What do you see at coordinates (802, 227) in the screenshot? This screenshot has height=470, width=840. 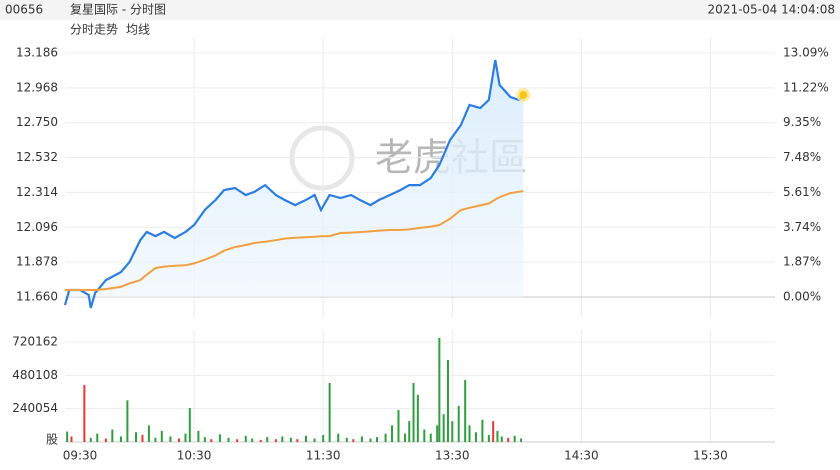 I see `y2-tick-label: 3.74%` at bounding box center [802, 227].